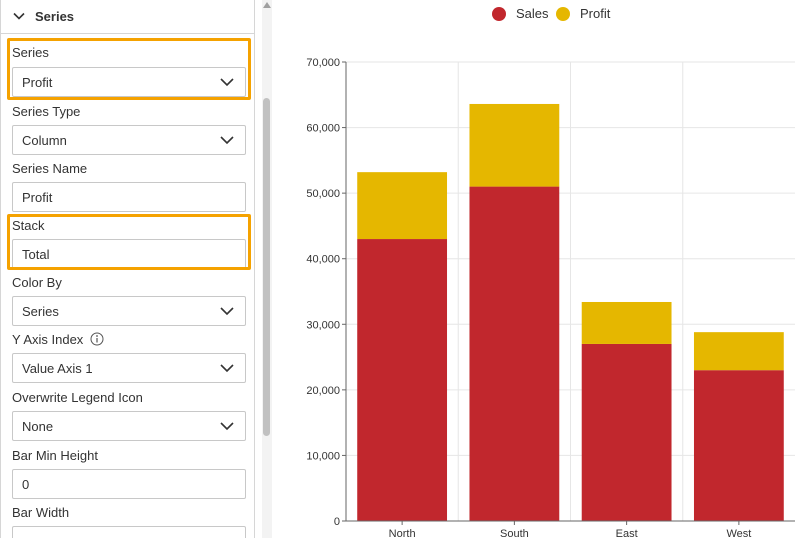  I want to click on bar-profit-west, so click(738, 351).